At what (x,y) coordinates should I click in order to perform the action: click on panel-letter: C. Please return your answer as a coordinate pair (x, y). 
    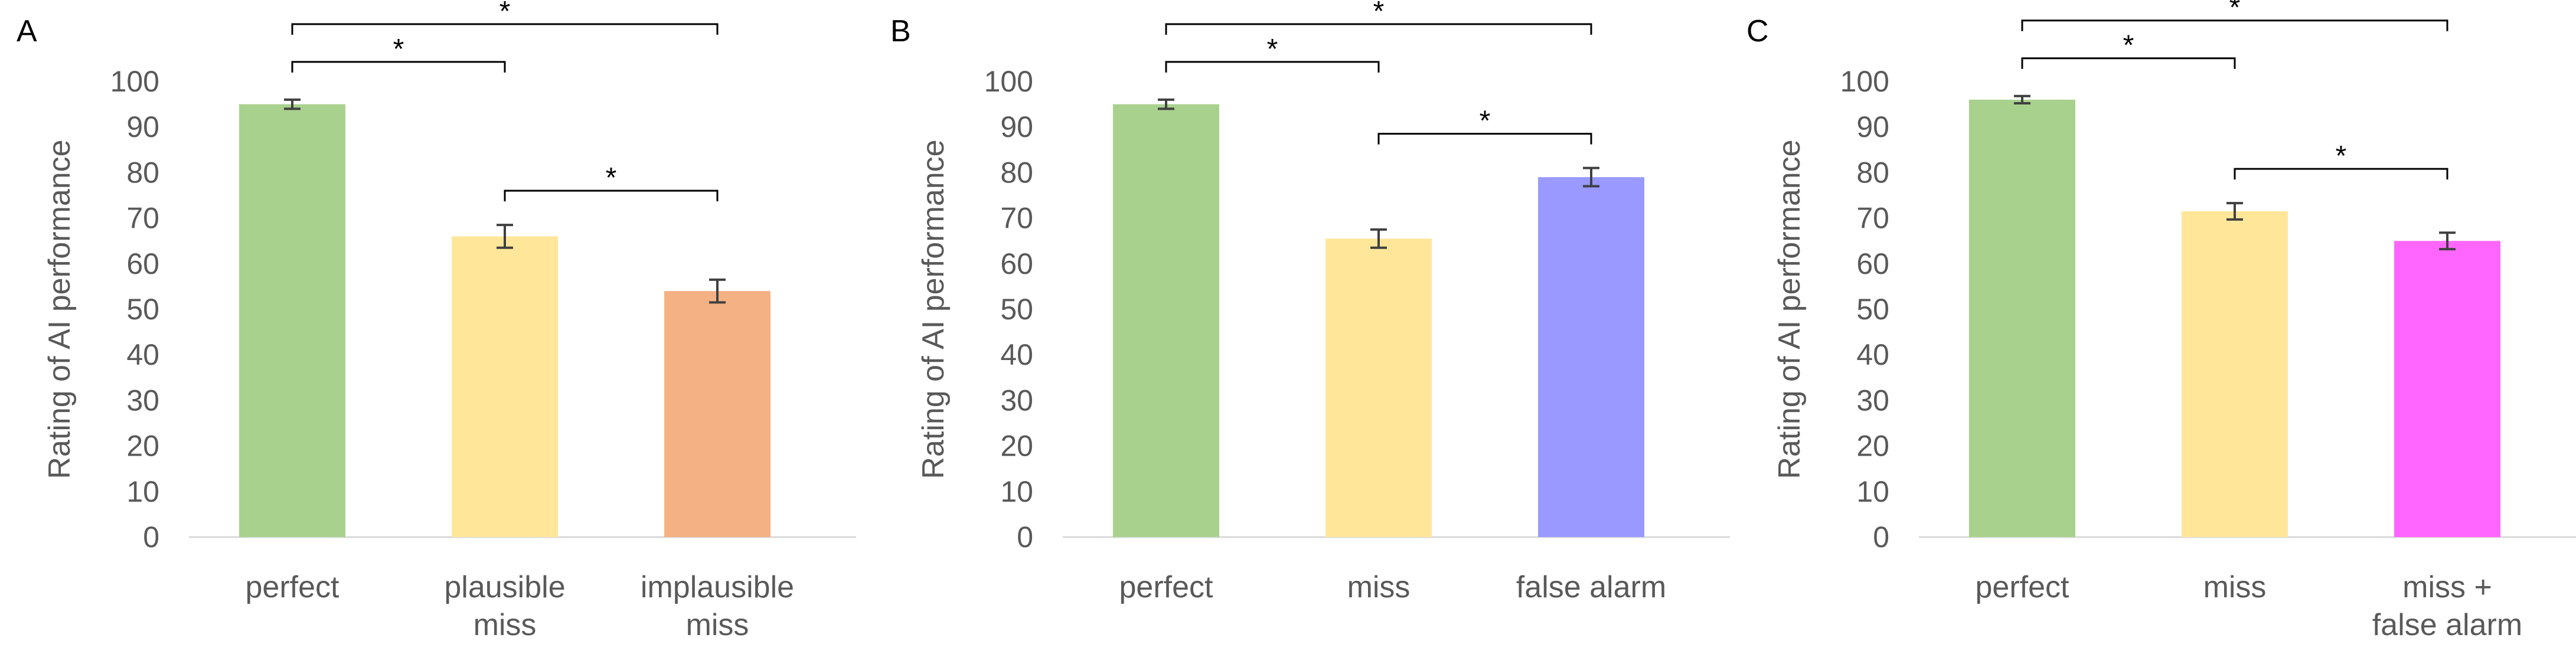
    Looking at the image, I should click on (1757, 31).